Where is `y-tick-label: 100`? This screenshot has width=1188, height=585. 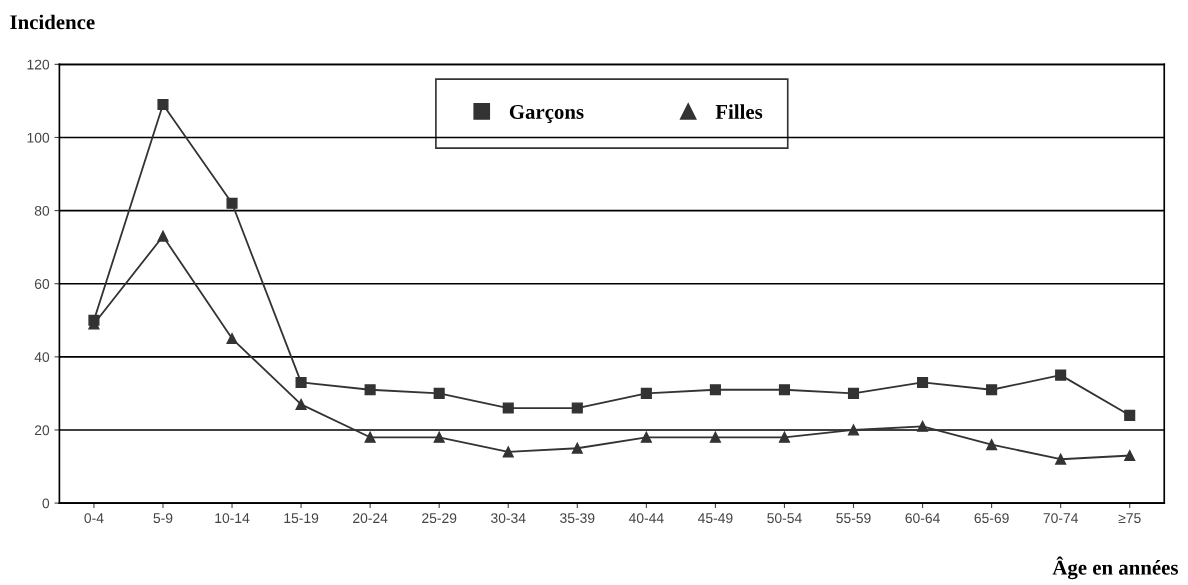 y-tick-label: 100 is located at coordinates (38, 137).